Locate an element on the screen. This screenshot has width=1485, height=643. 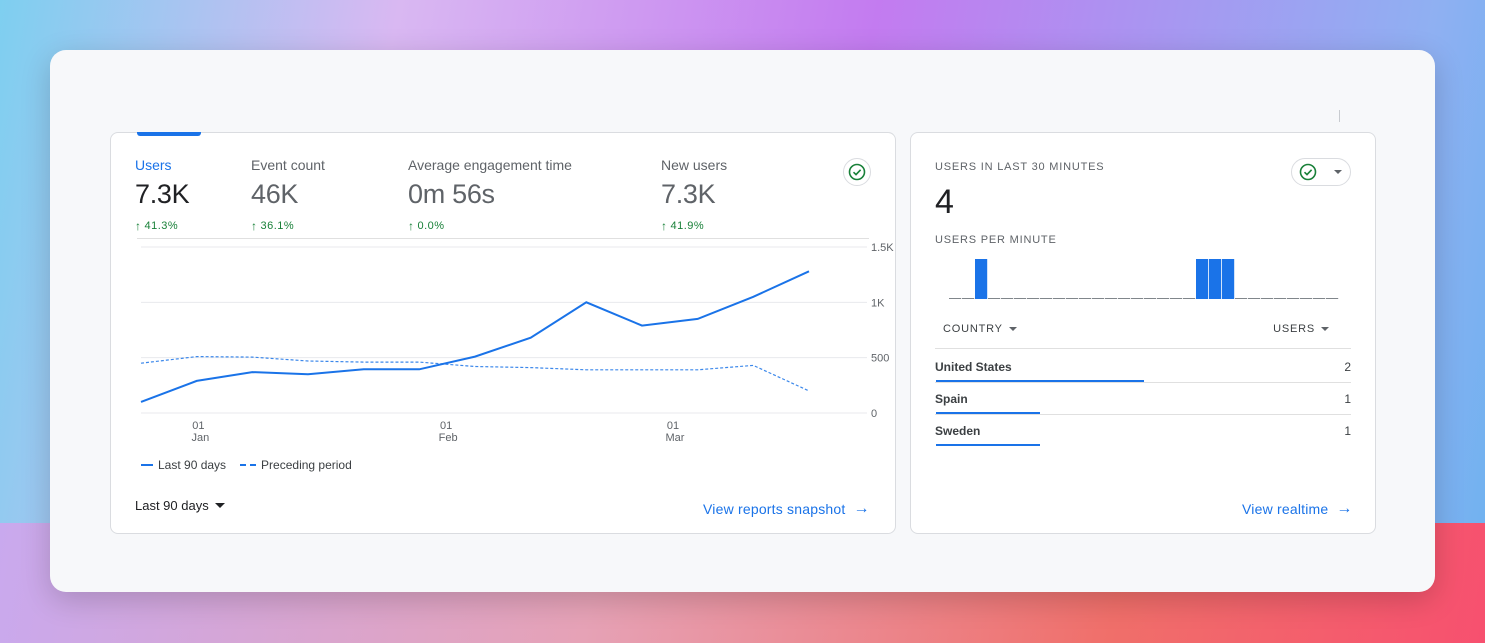
metric-change: ↑ 41.3% is located at coordinates (157, 226).